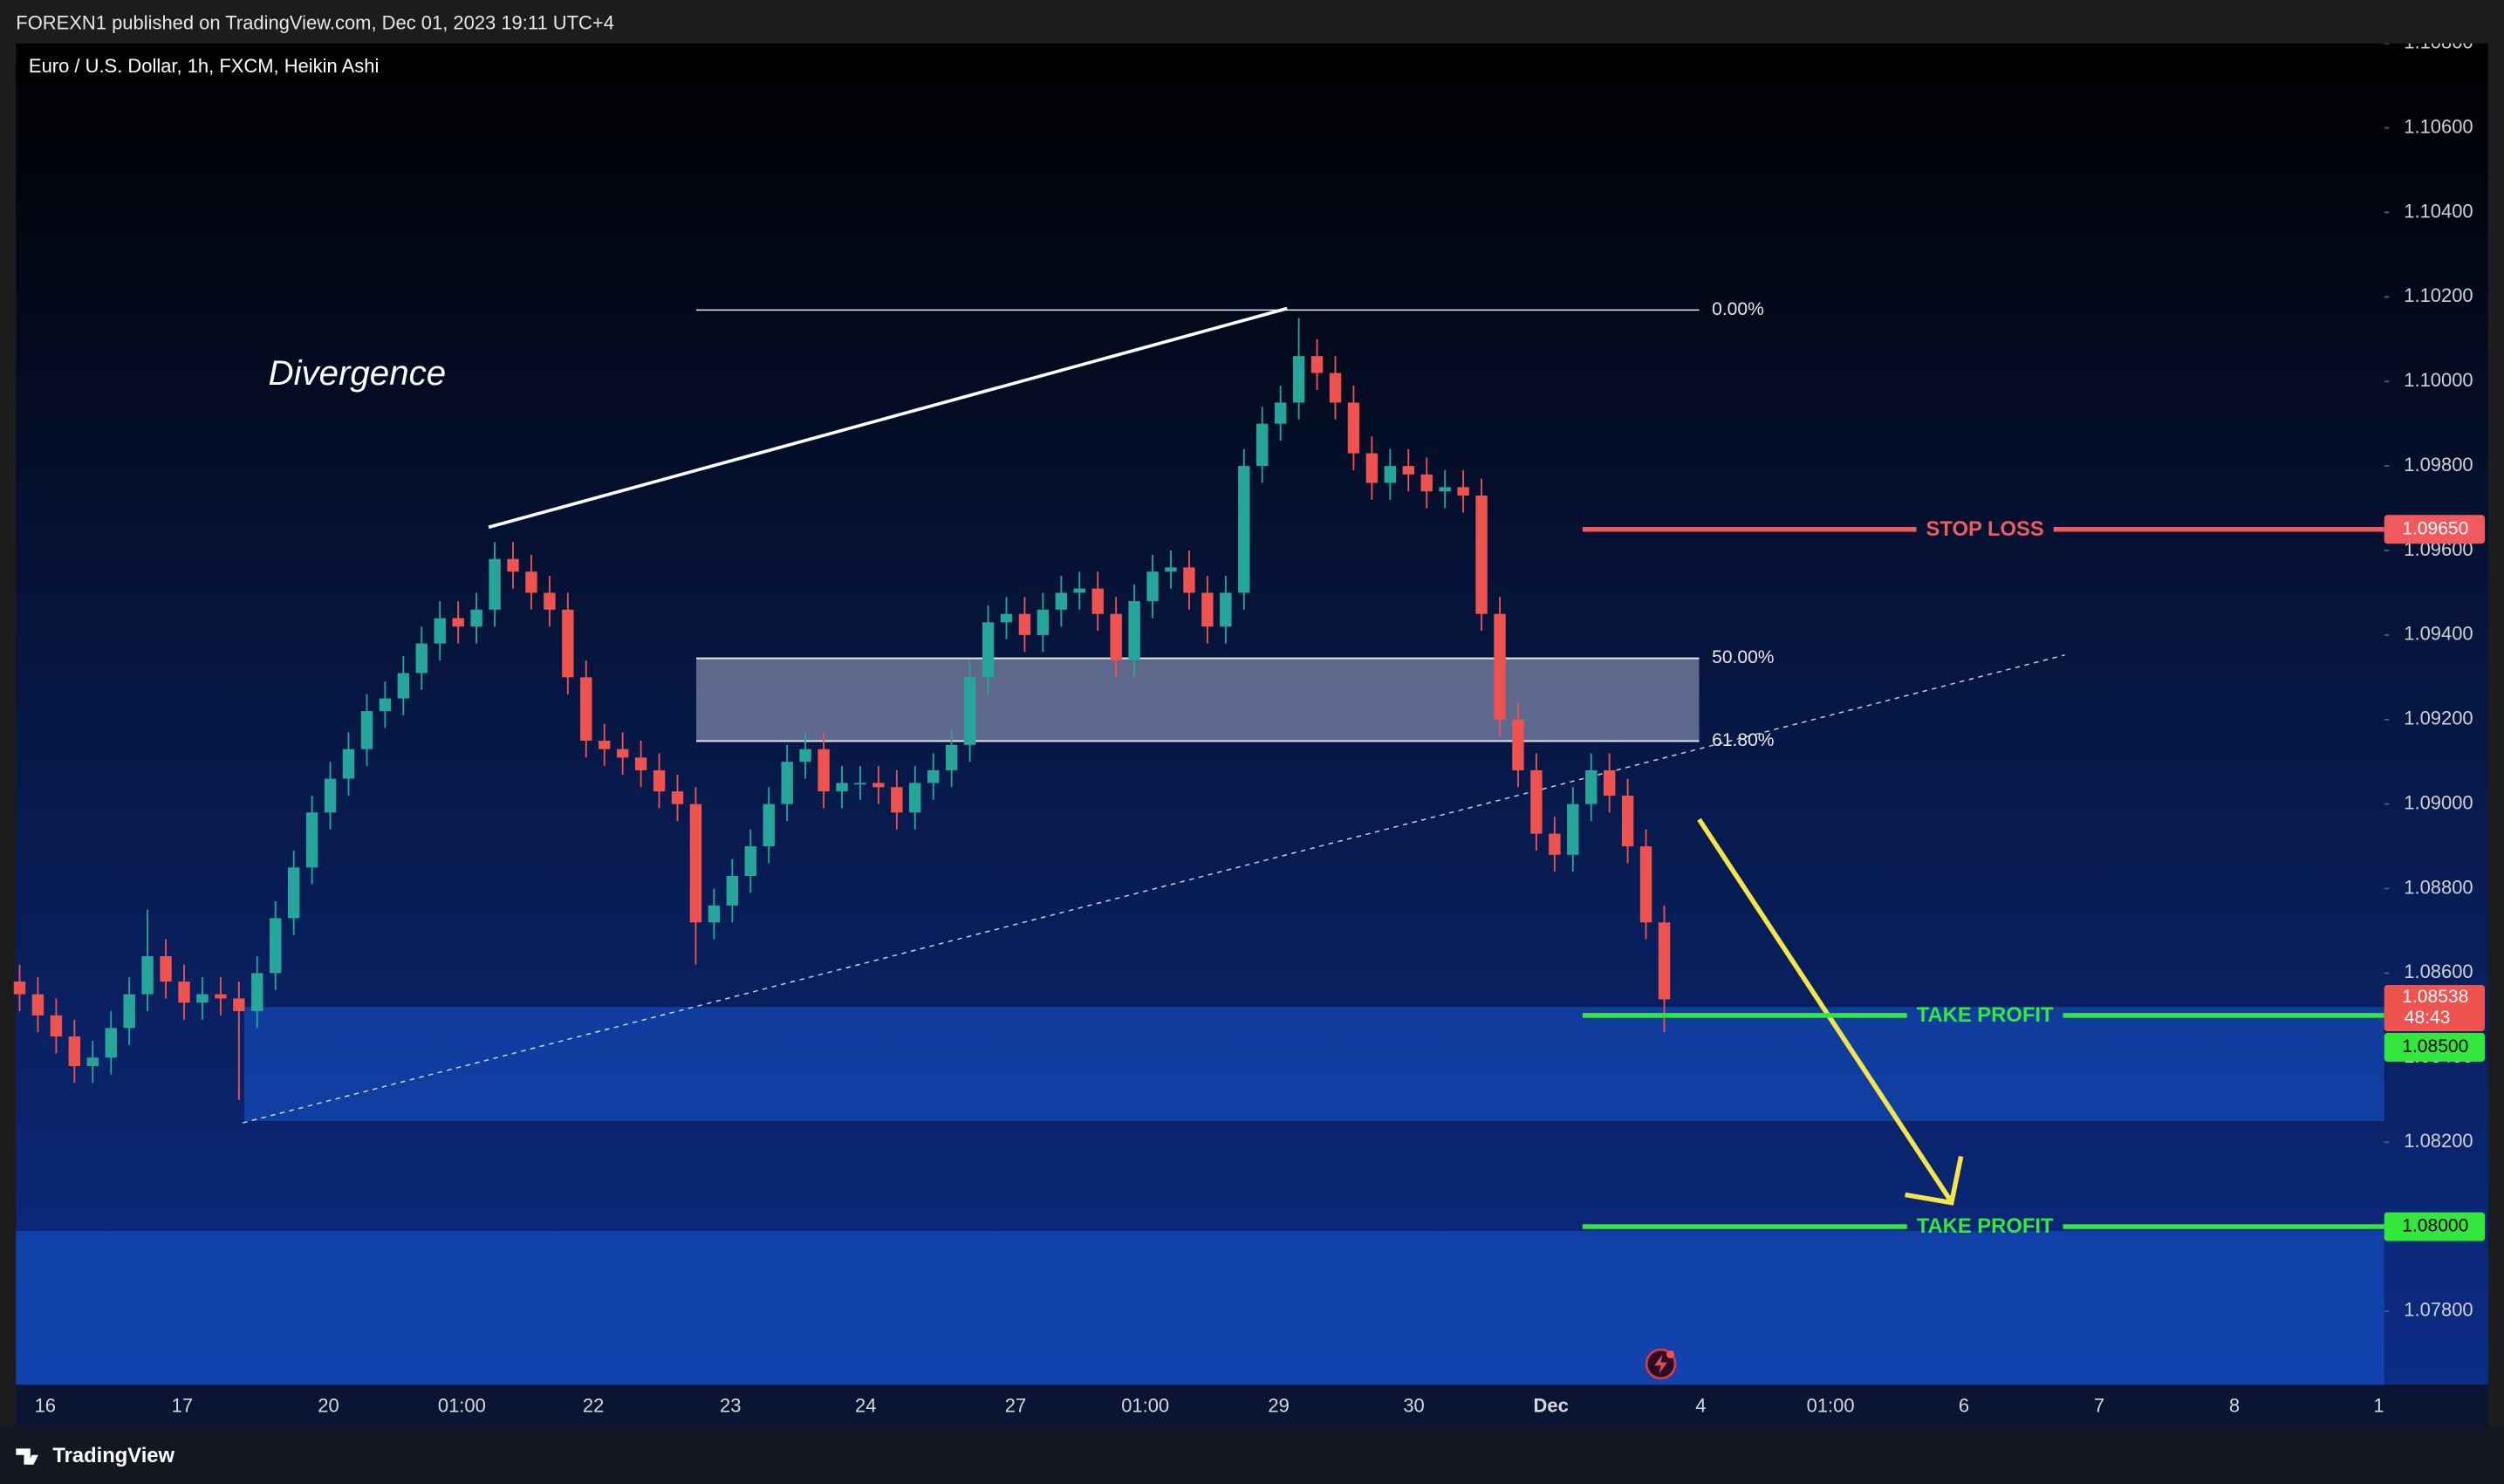 The height and width of the screenshot is (1484, 2504). I want to click on divergence-line, so click(888, 418).